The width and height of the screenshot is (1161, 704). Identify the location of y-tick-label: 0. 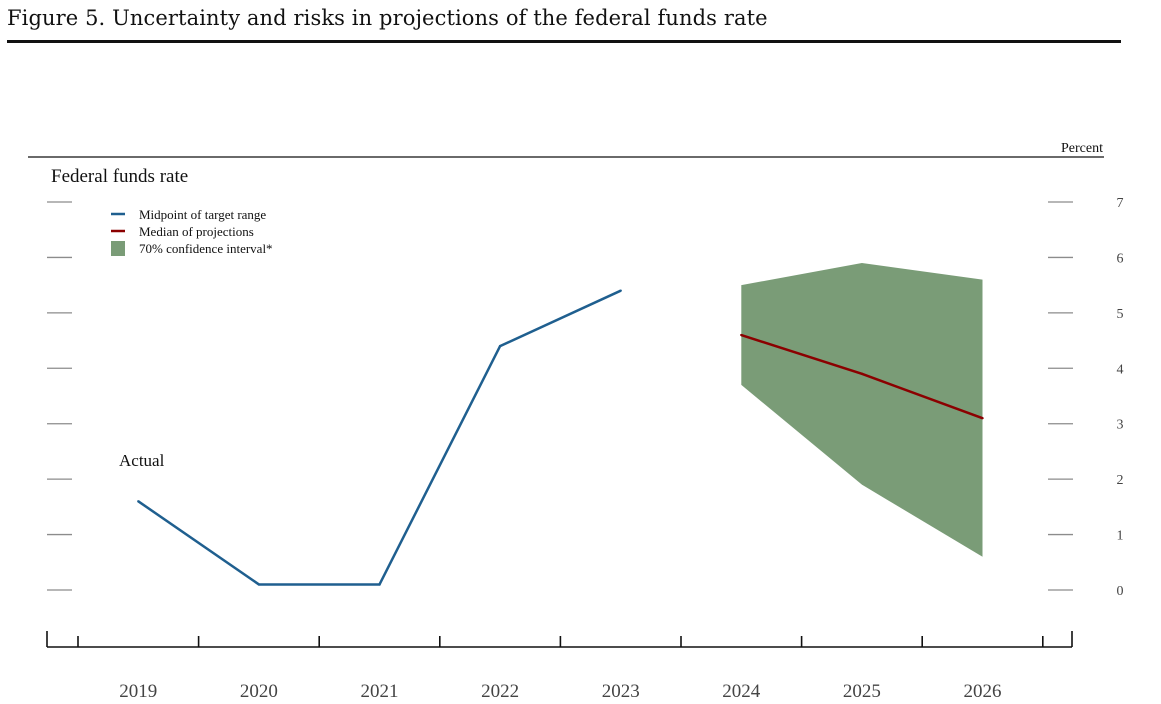
(1120, 591).